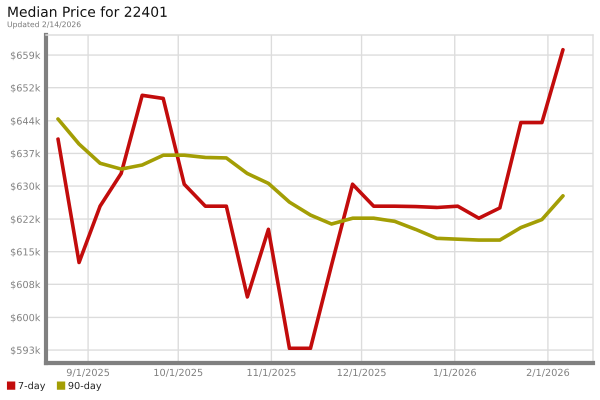  What do you see at coordinates (25, 285) in the screenshot?
I see `y-tick-label: $608k` at bounding box center [25, 285].